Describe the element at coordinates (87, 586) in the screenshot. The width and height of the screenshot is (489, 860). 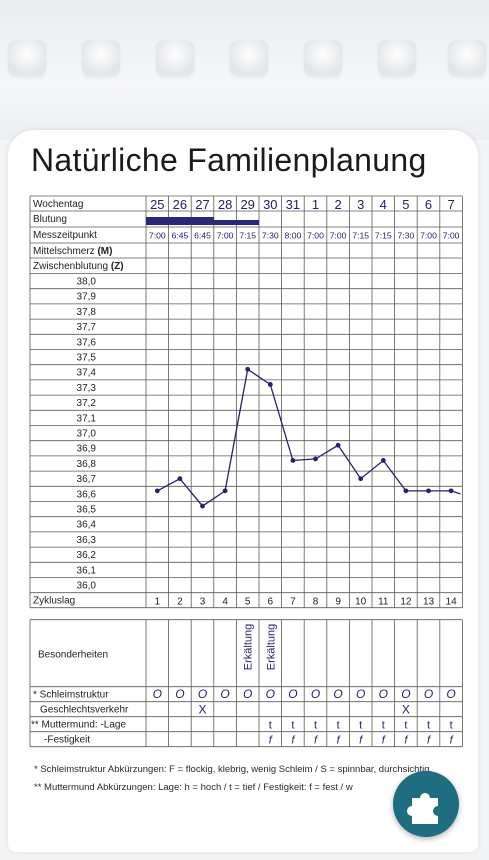
I see `temperature-tick-label: 36,0` at that location.